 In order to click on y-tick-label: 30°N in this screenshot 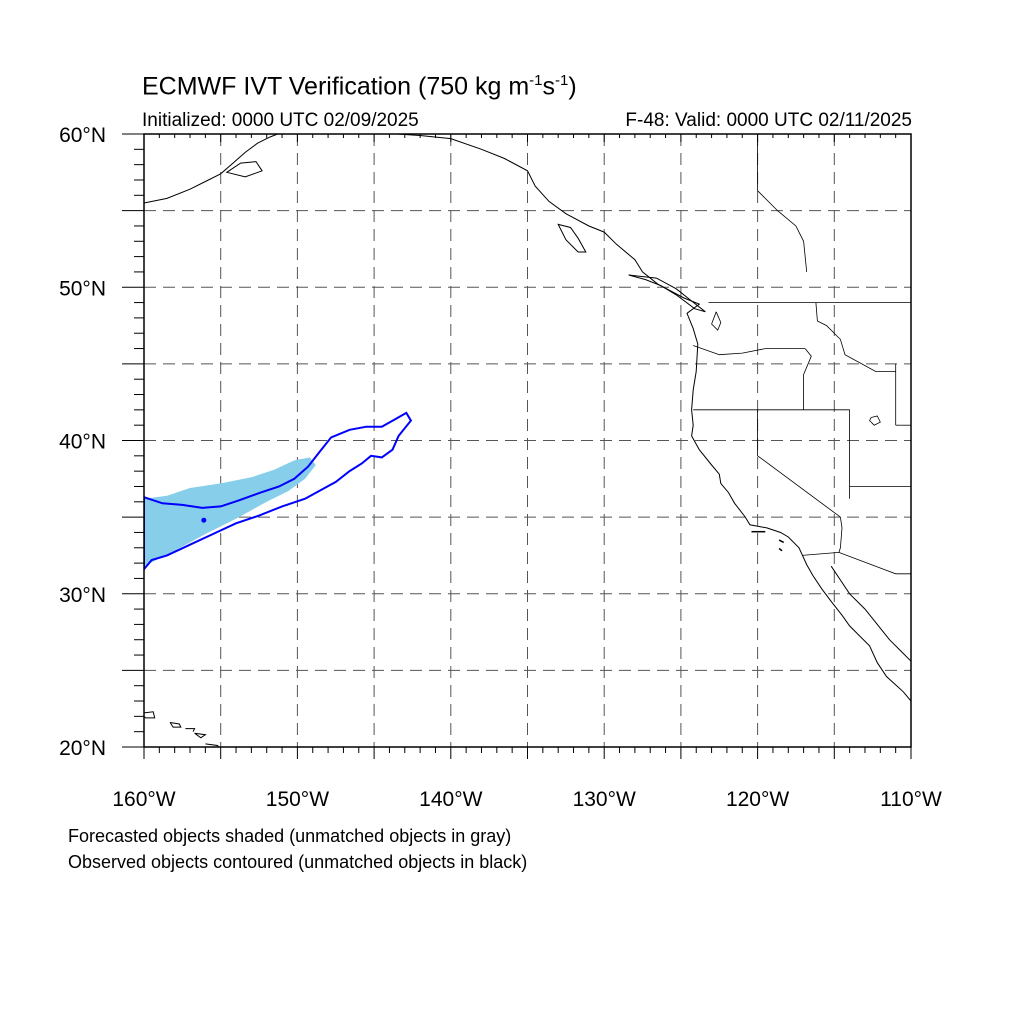, I will do `click(82, 595)`.